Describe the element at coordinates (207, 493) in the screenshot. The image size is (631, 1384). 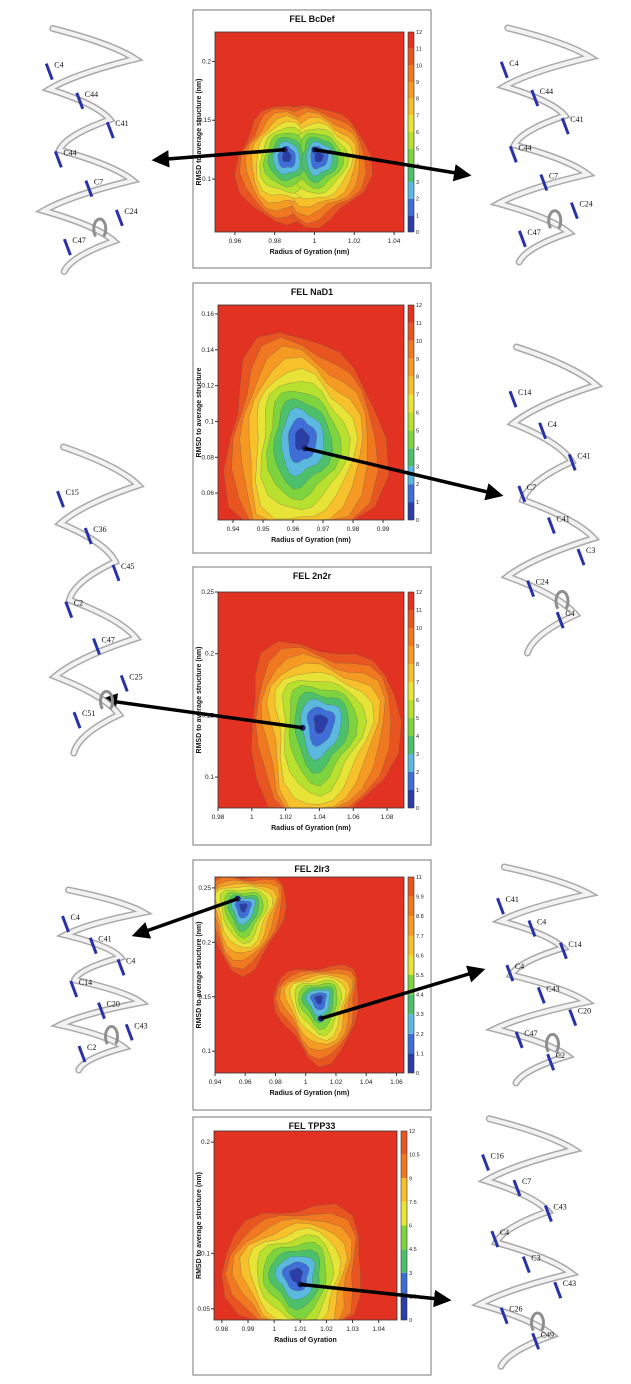
I see `y-tick-label: 0.06` at that location.